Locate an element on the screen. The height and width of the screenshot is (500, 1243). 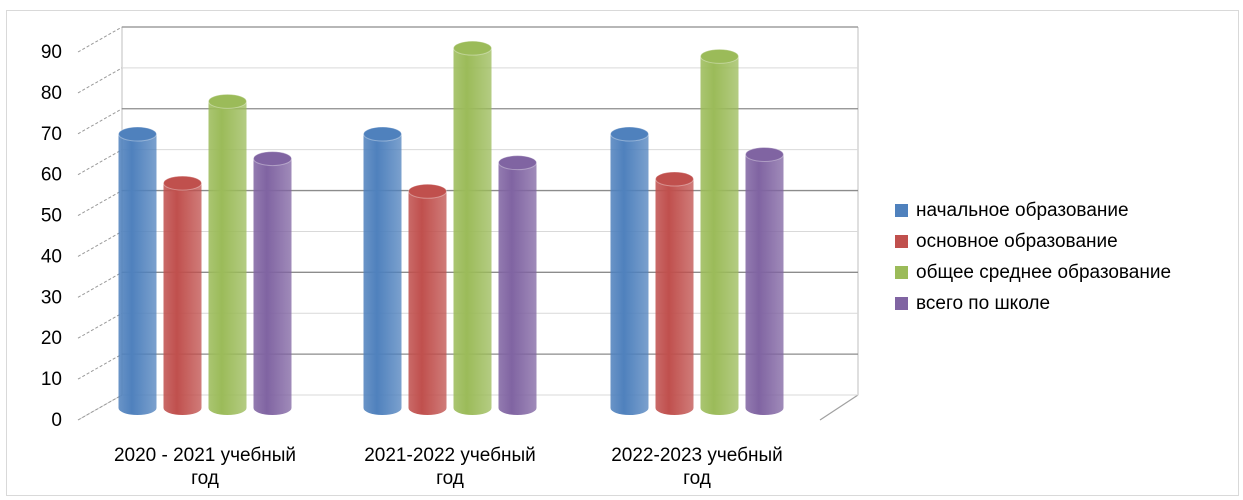
y-tick-label: 10 is located at coordinates (51, 379).